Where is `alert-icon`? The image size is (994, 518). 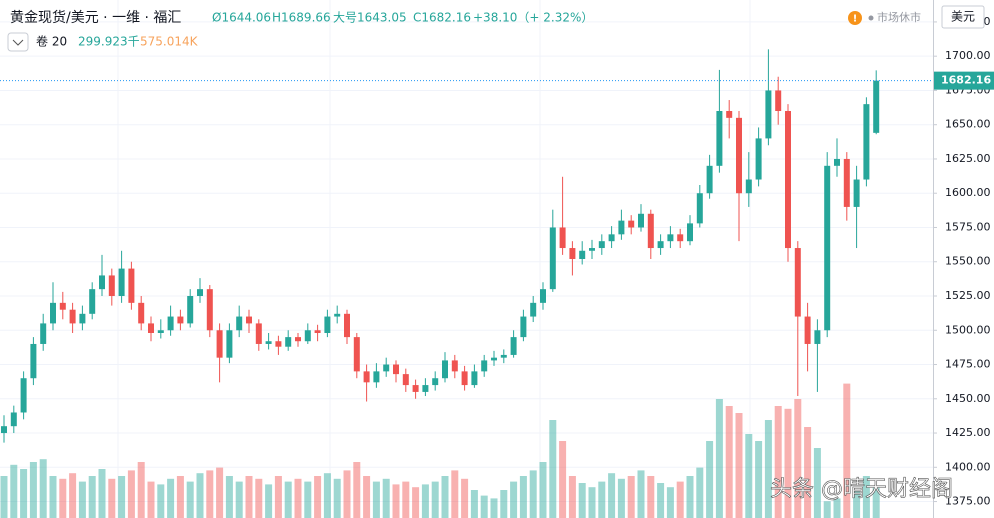 alert-icon is located at coordinates (855, 18).